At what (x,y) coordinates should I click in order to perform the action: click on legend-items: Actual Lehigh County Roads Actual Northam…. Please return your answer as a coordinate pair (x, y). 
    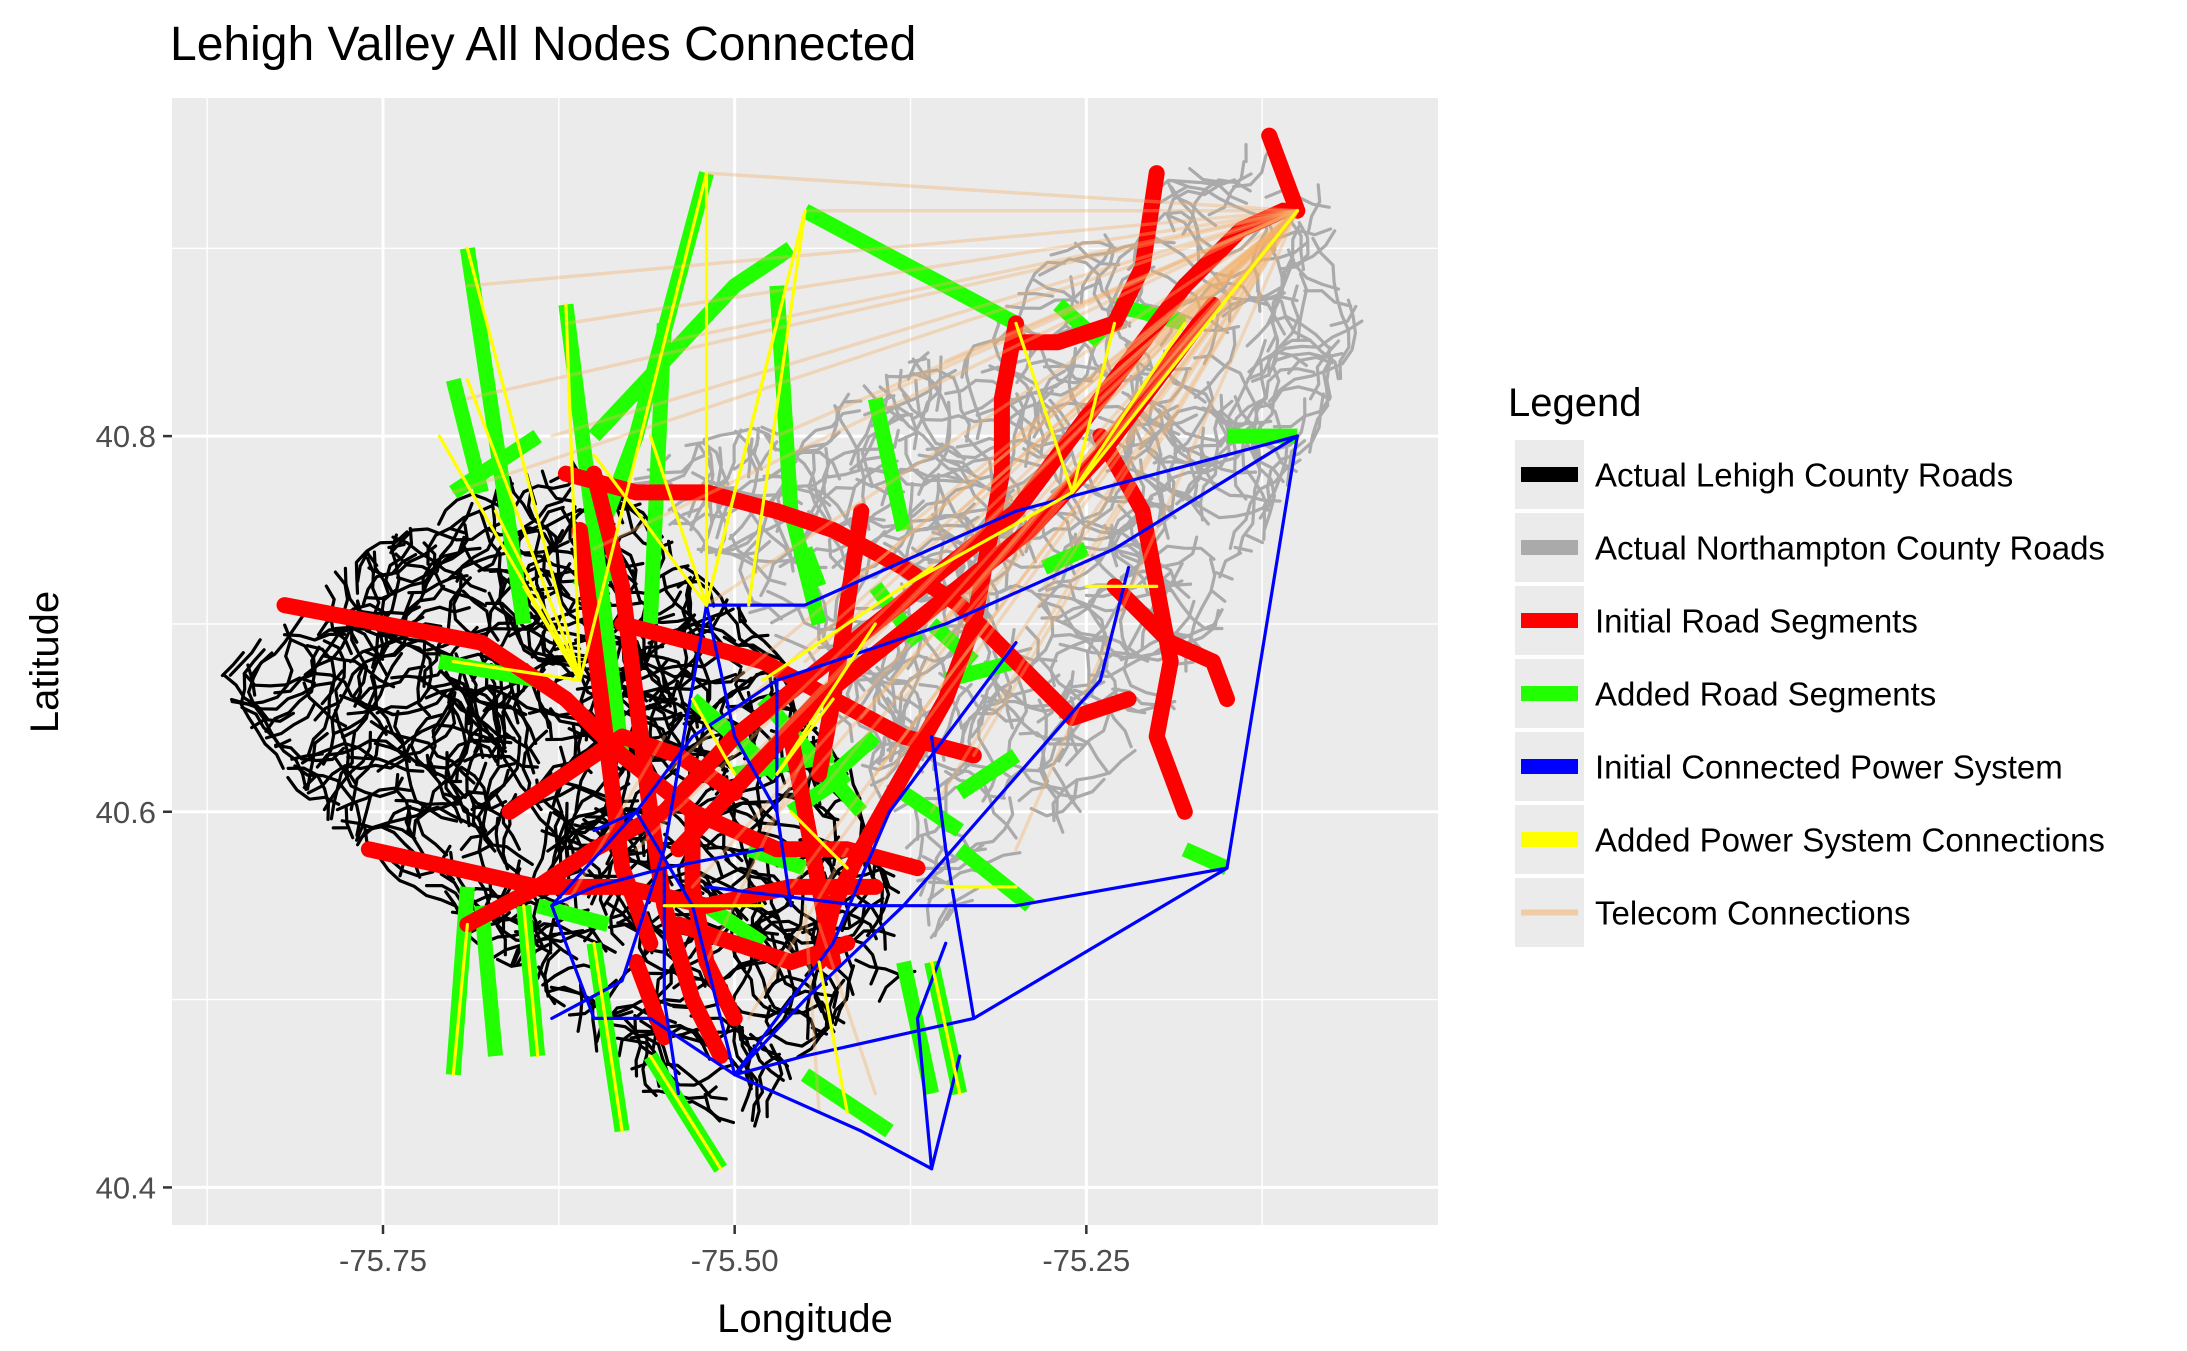
    Looking at the image, I should click on (1810, 693).